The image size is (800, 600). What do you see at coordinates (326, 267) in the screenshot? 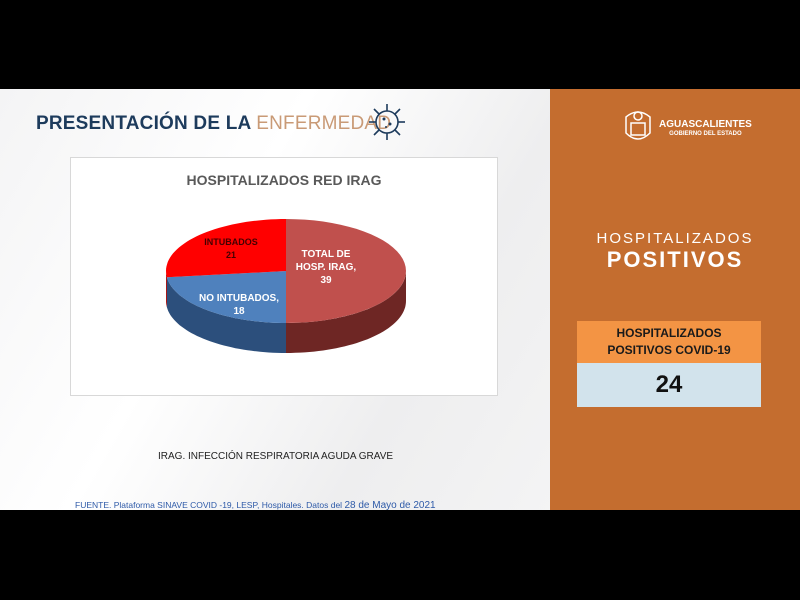
I see `label-total: TOTAL DE HOSP. IRAG, 39` at bounding box center [326, 267].